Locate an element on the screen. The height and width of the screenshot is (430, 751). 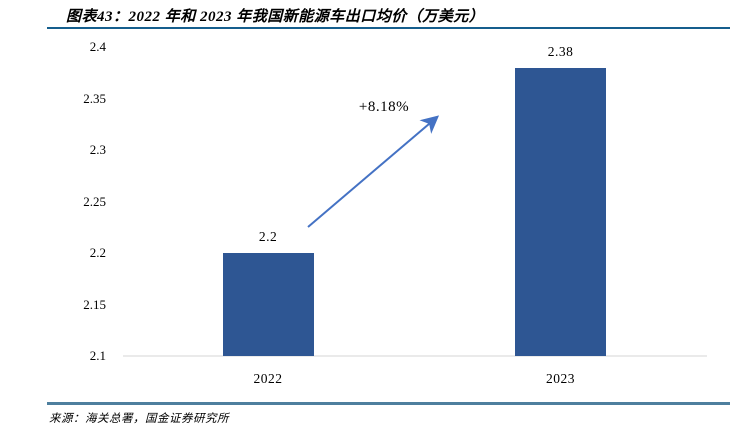
bar-2022 is located at coordinates (268, 304).